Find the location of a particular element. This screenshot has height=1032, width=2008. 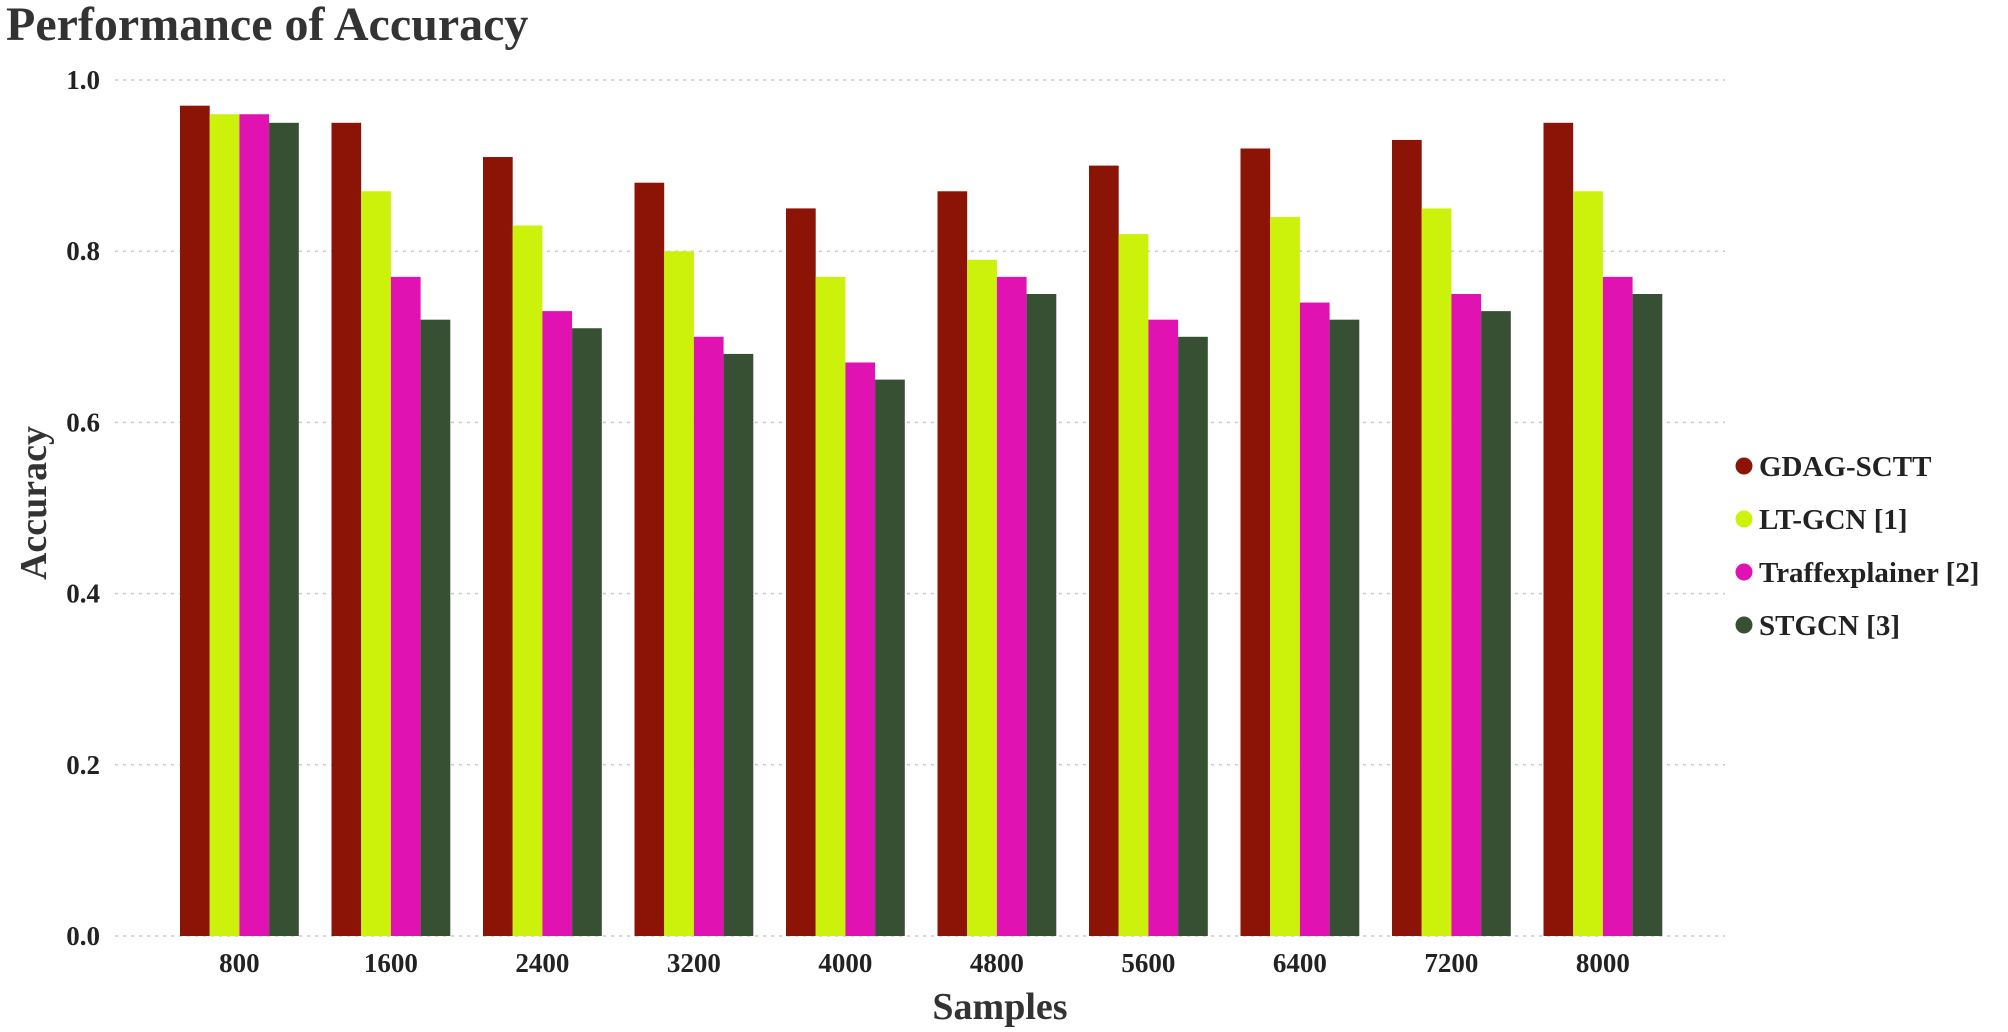

x-tick-labels: 800 1600 2400 3200 4000 4800 5600 6400 7200 8000 is located at coordinates (924, 963).